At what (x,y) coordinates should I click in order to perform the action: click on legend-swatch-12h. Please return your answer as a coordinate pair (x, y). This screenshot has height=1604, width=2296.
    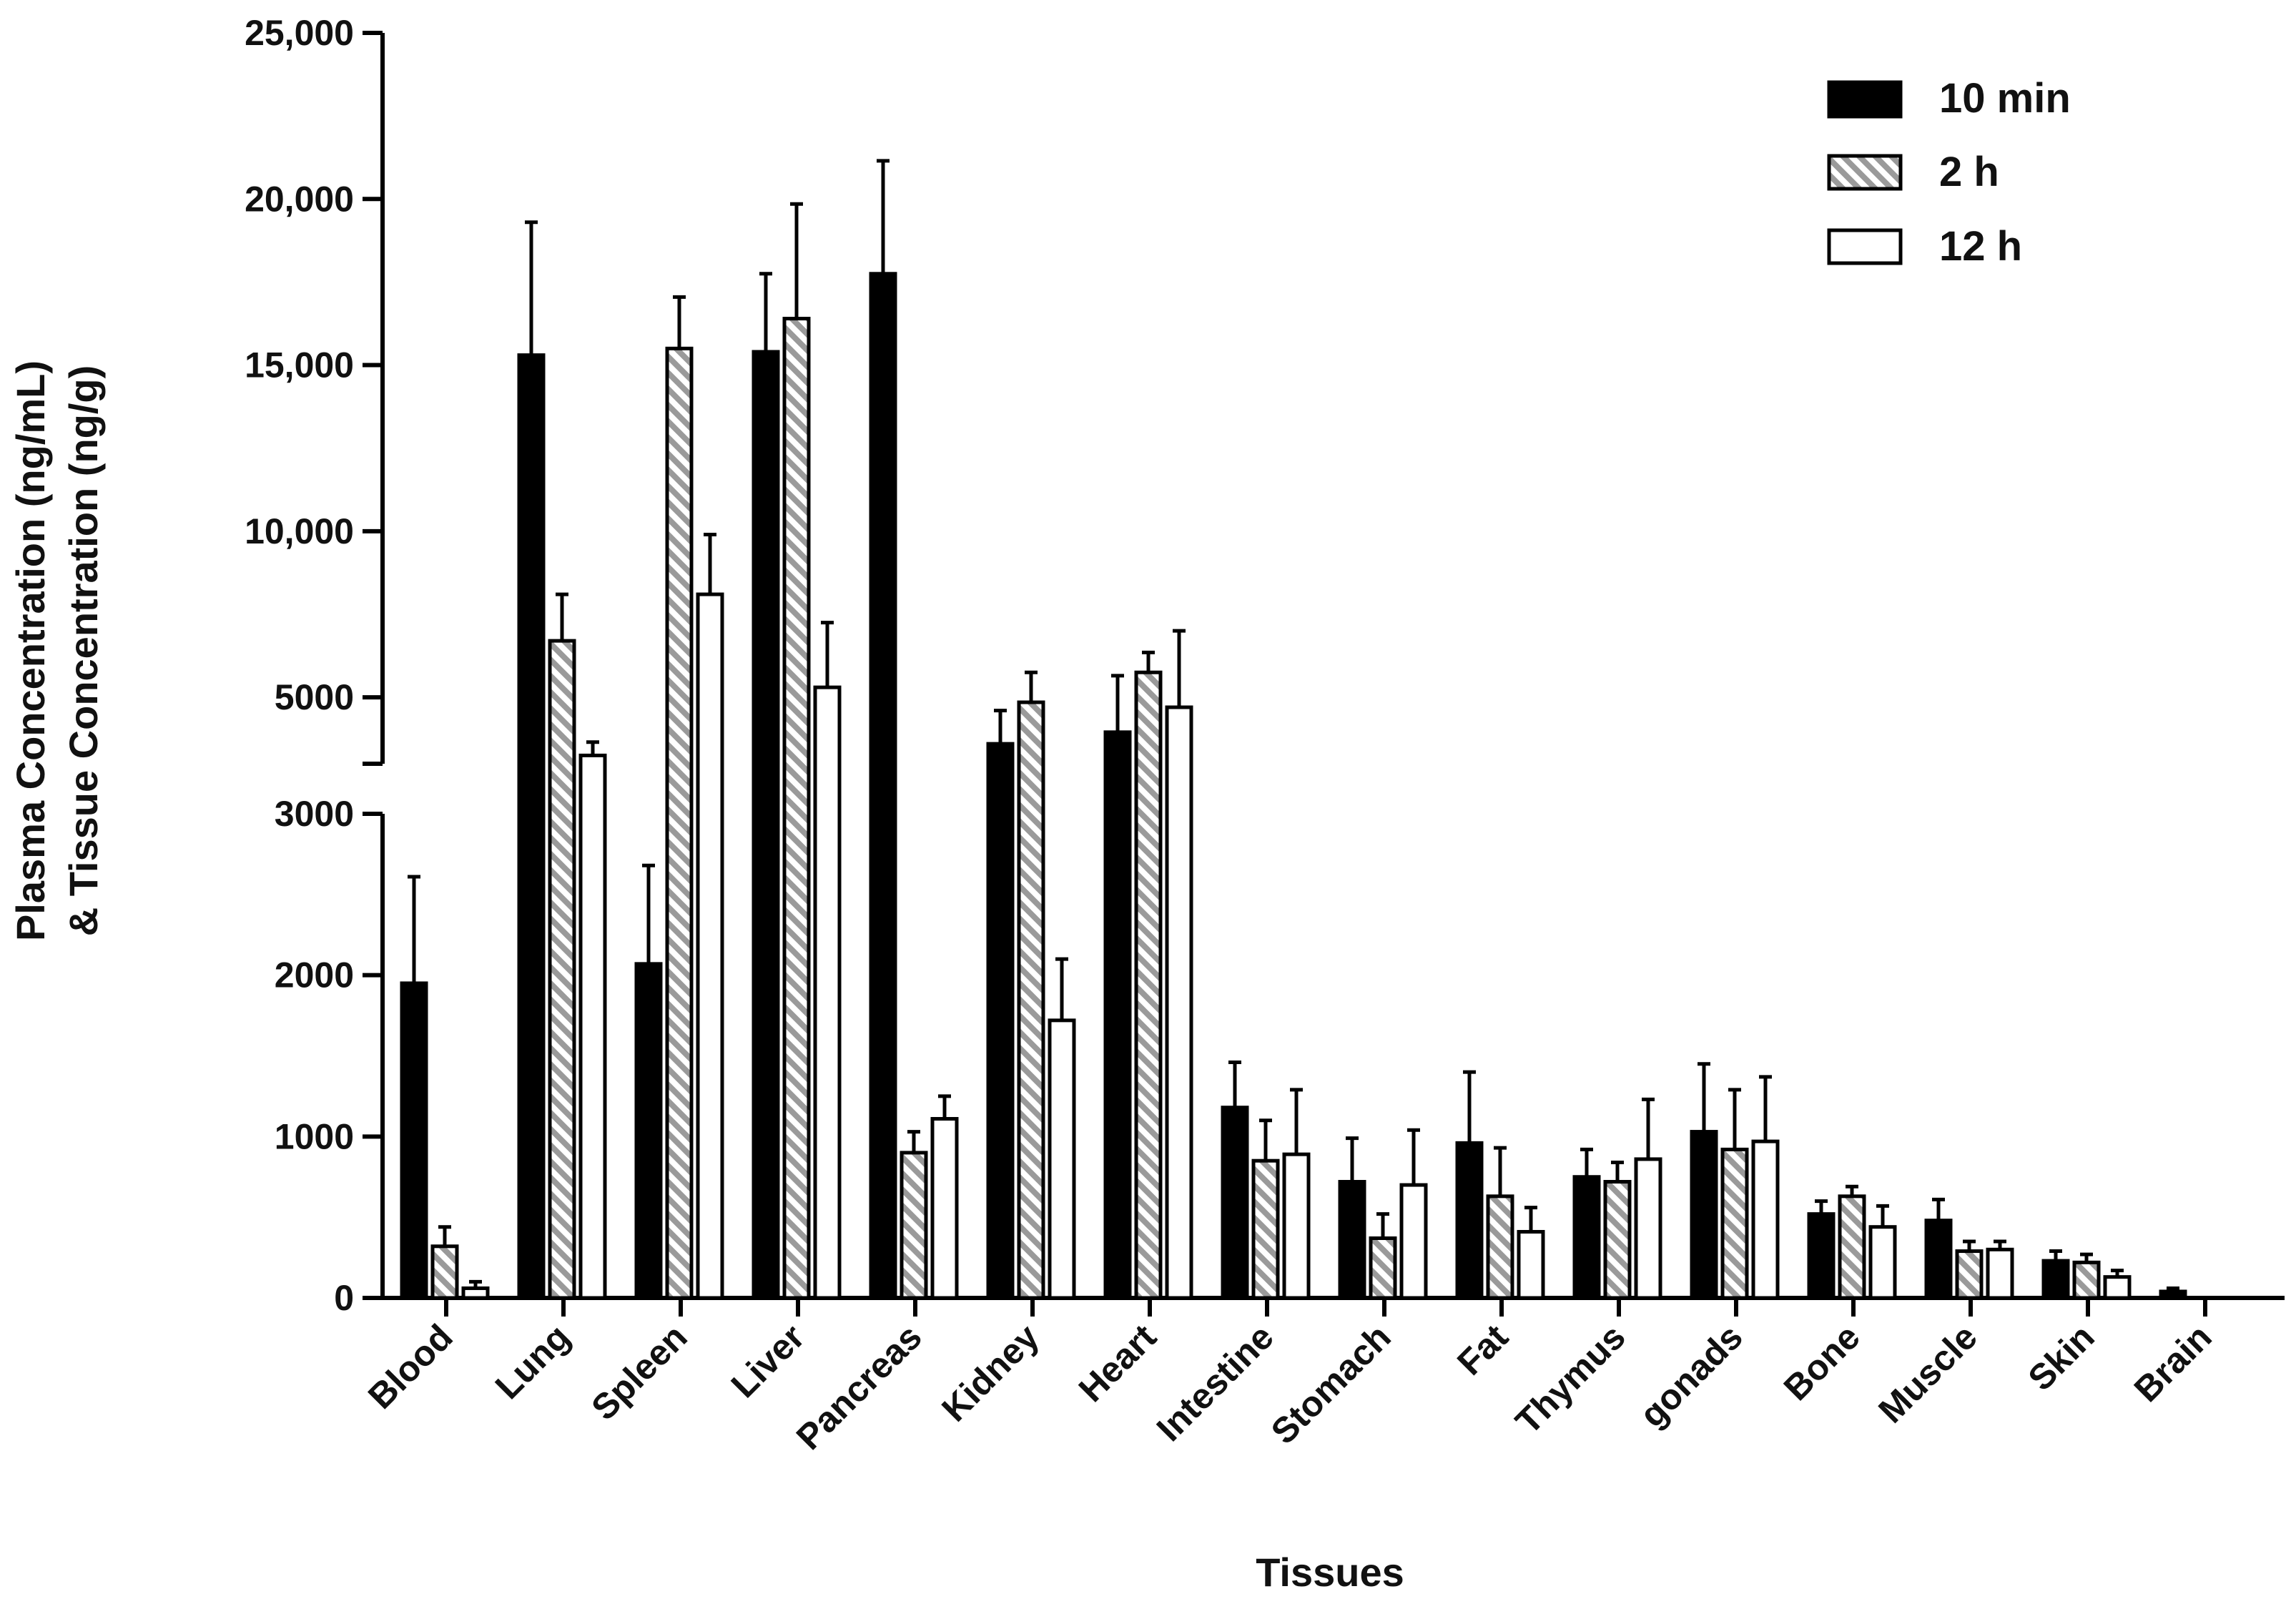
    Looking at the image, I should click on (1865, 246).